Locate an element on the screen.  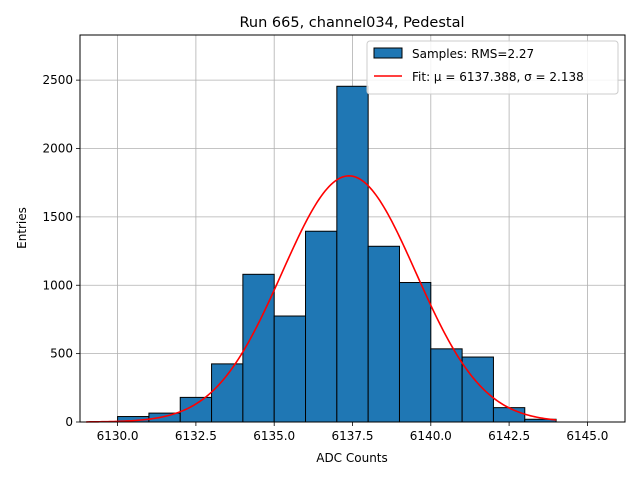
x-tick-label: 6137.5 is located at coordinates (353, 436).